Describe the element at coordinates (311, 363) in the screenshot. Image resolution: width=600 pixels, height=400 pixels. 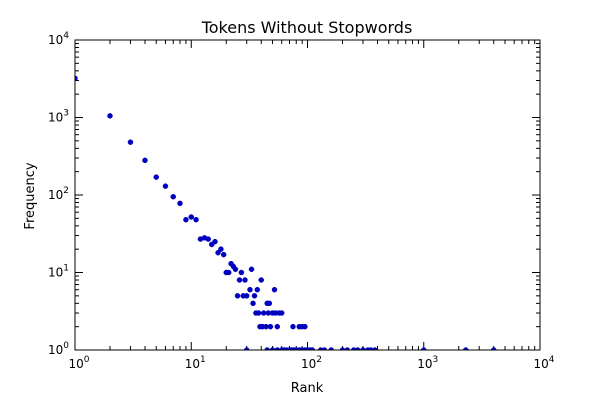
I see `x-tick-label: 10²` at that location.